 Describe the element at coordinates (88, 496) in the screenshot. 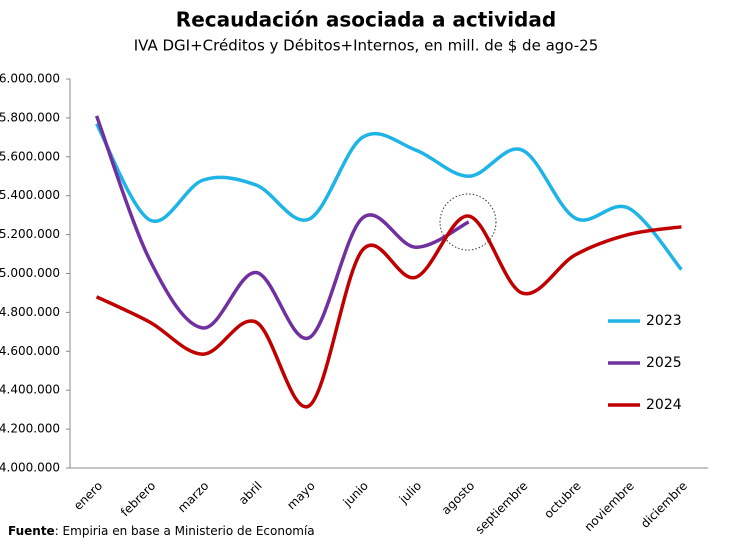

I see `x-tick-label: enero` at that location.